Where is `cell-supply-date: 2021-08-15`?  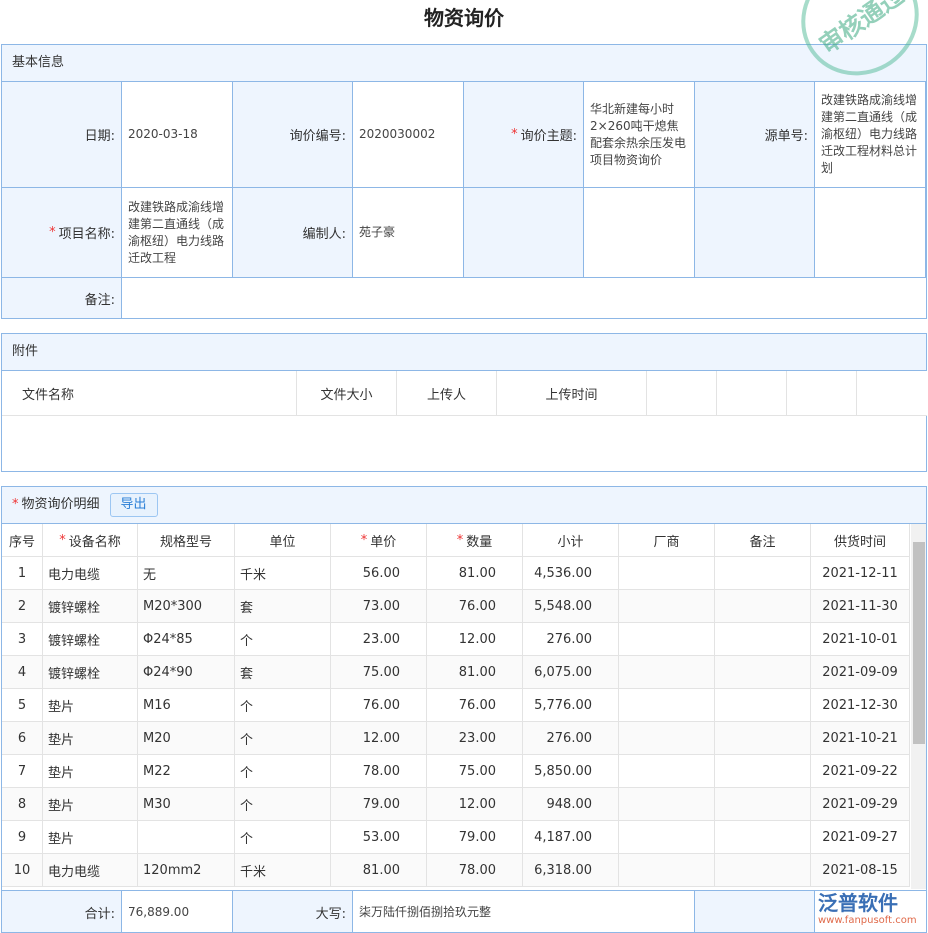 cell-supply-date: 2021-08-15 is located at coordinates (860, 870).